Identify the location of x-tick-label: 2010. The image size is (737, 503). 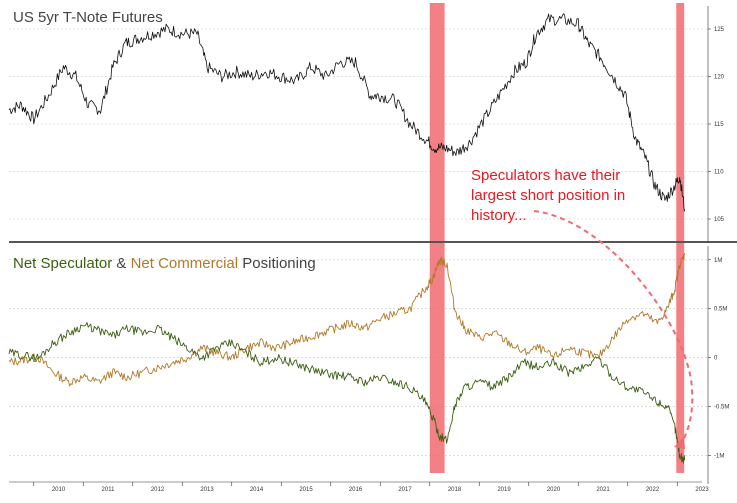
(59, 490).